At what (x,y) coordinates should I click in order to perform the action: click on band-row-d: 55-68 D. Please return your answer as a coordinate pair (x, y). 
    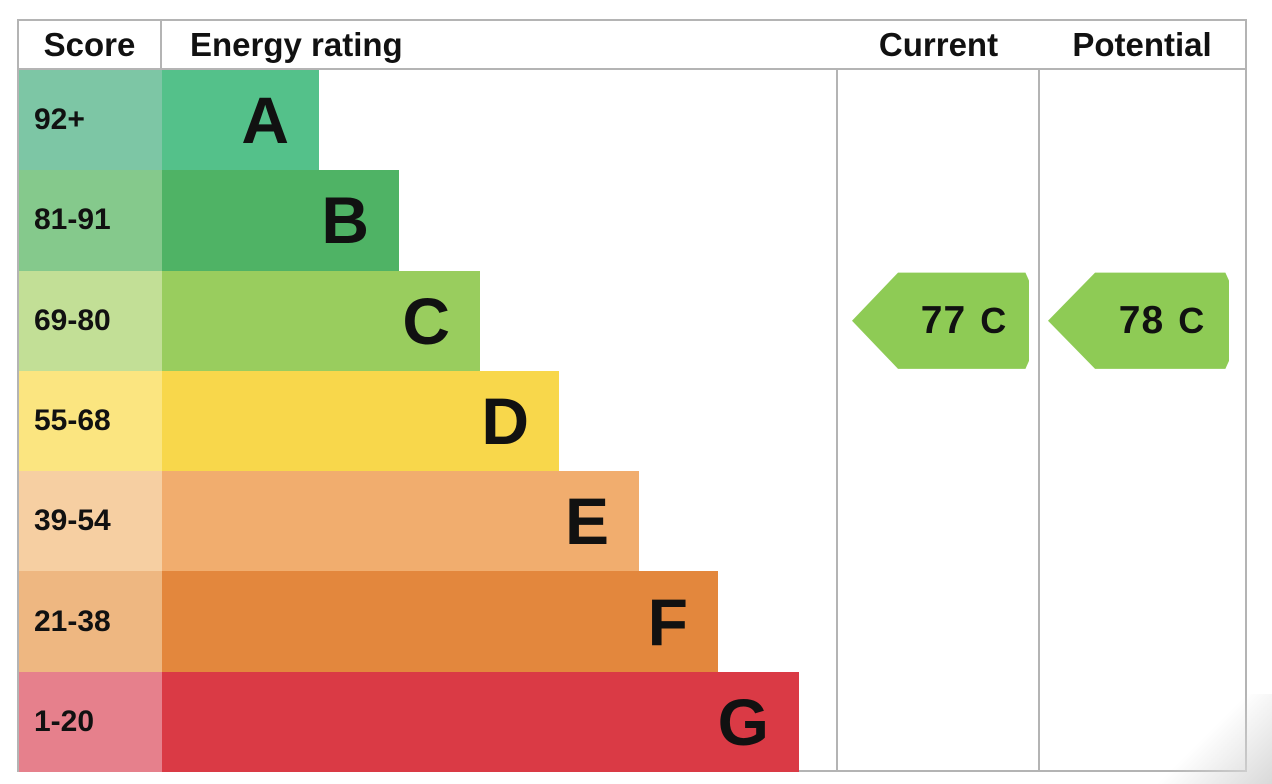
    Looking at the image, I should click on (632, 421).